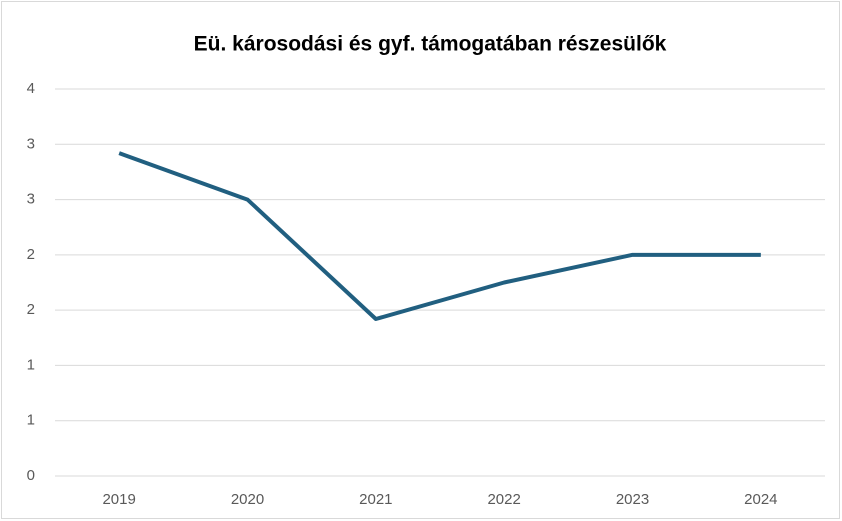 The height and width of the screenshot is (521, 842). I want to click on x-tick-label: 2024, so click(760, 499).